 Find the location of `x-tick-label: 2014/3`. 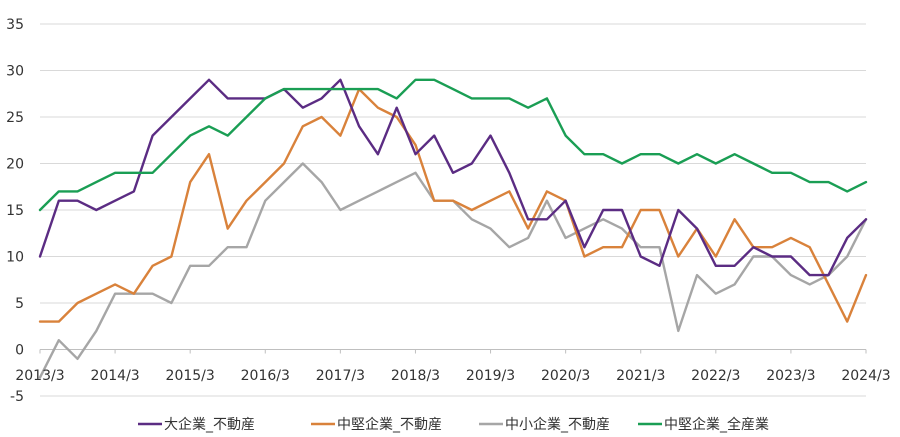

x-tick-label: 2014/3 is located at coordinates (114, 376).